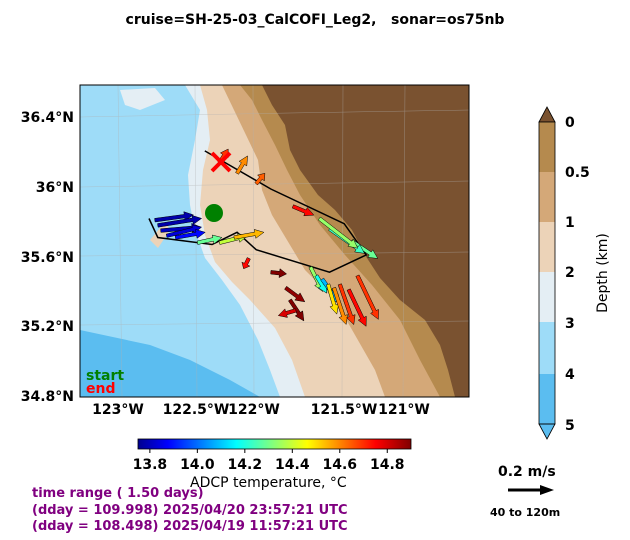 This screenshot has height=540, width=630. Describe the element at coordinates (340, 465) in the screenshot. I see `temperature-tick: 14.6` at that location.